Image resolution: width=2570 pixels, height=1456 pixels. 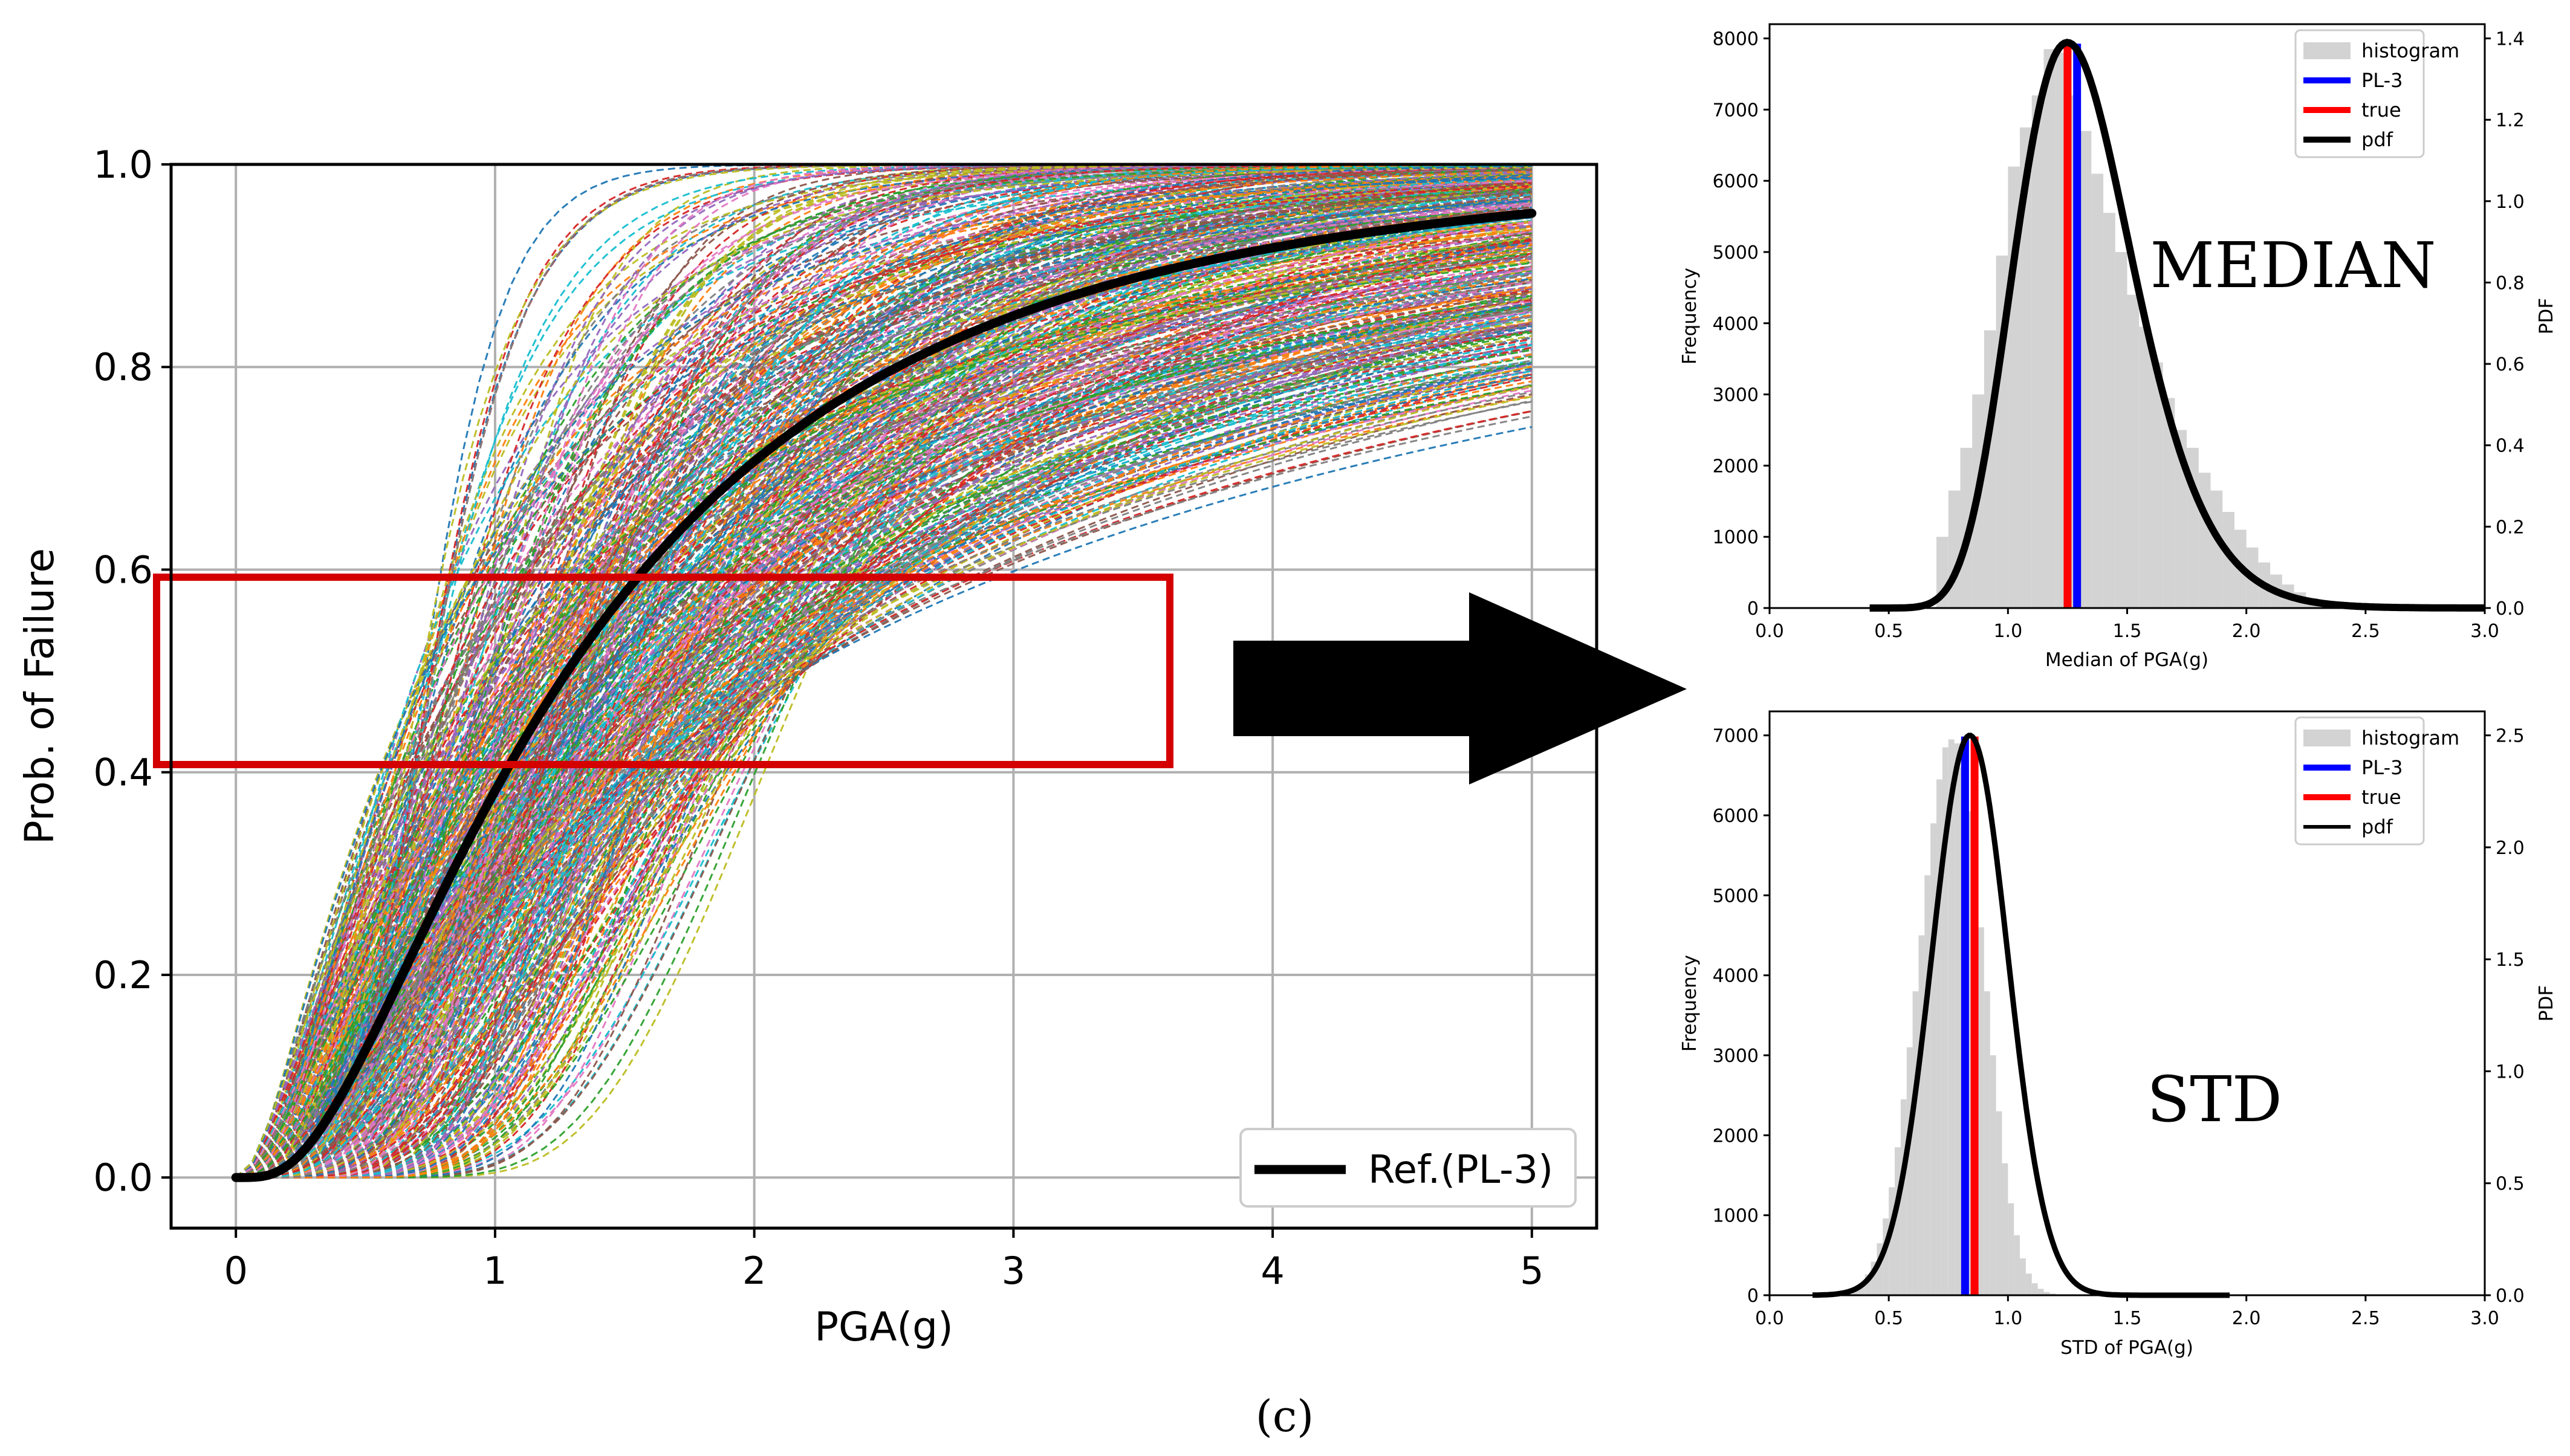 What do you see at coordinates (1460, 1170) in the screenshot?
I see `fragility-legend-label: Ref.(PL-3)` at bounding box center [1460, 1170].